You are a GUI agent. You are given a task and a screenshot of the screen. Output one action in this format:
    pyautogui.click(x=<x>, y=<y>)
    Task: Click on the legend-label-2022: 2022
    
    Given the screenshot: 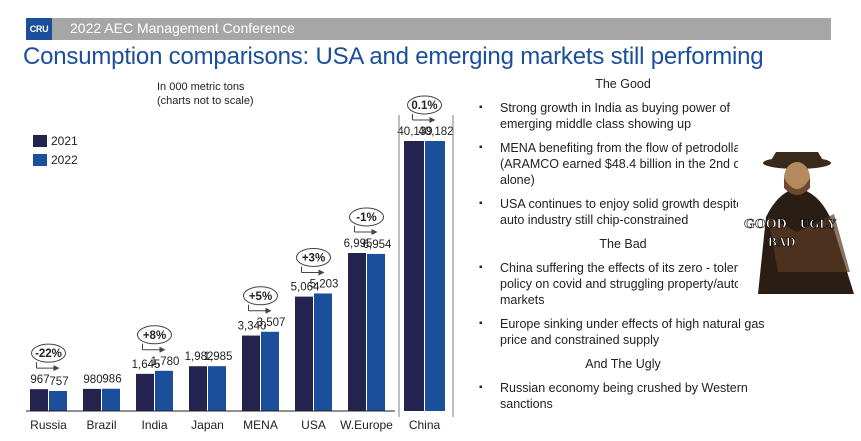 What is the action you would take?
    pyautogui.click(x=64, y=159)
    